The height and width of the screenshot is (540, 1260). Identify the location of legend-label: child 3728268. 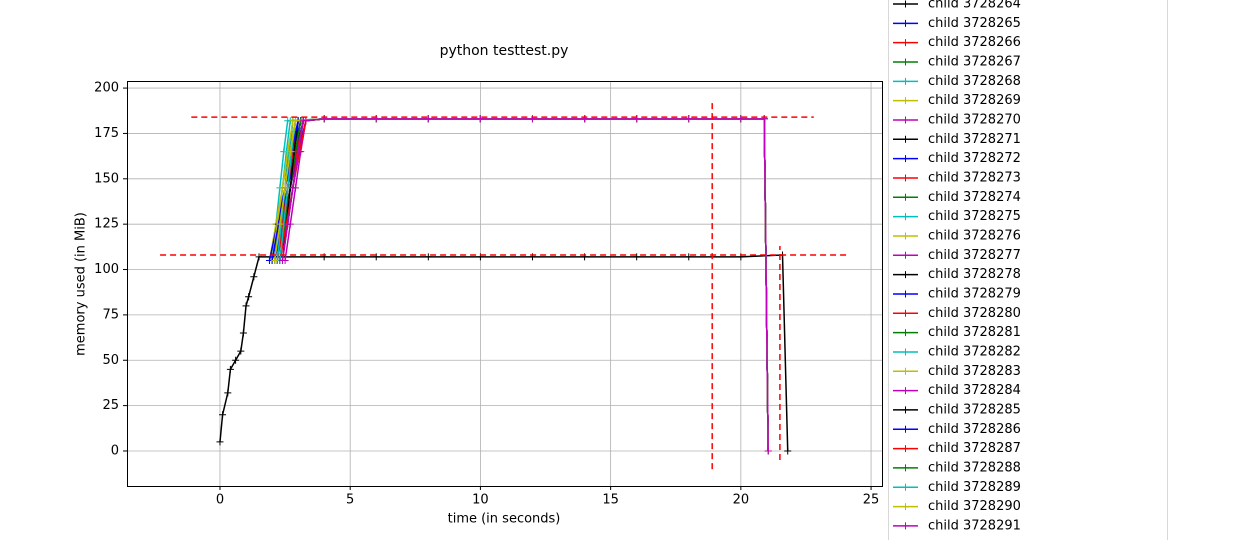
(974, 81).